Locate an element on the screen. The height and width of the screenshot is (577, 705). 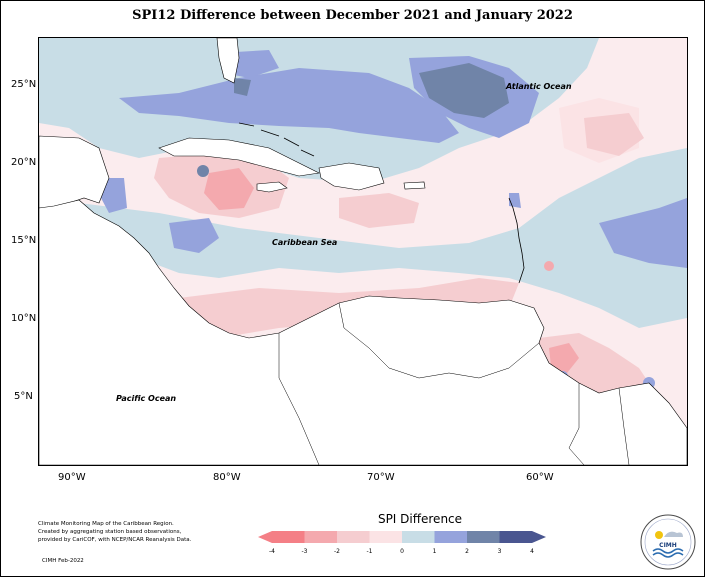
lat-label-25n: 25°N is located at coordinates (24, 84).